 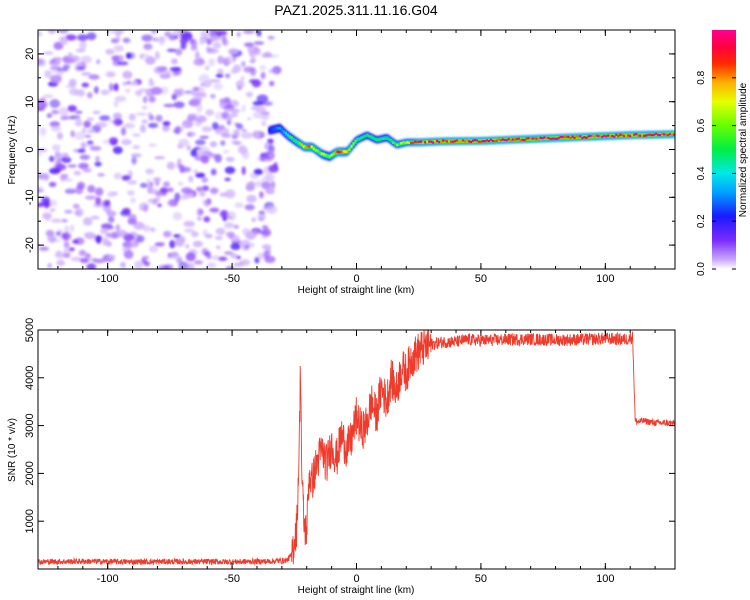 What do you see at coordinates (716, 173) in the screenshot?
I see `colorbar-ticks: 0.0 0.2 0.4 0.6 0.8` at bounding box center [716, 173].